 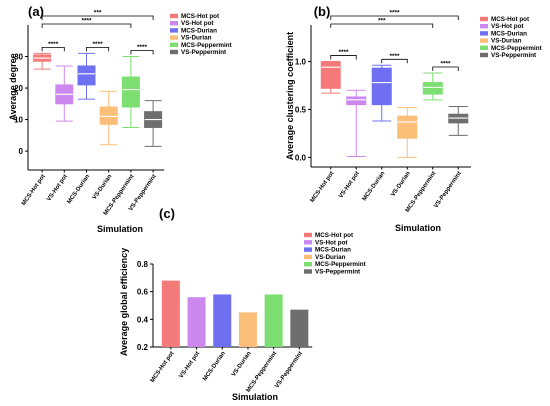 I want to click on bar-vs-hot-pot, so click(x=196, y=322).